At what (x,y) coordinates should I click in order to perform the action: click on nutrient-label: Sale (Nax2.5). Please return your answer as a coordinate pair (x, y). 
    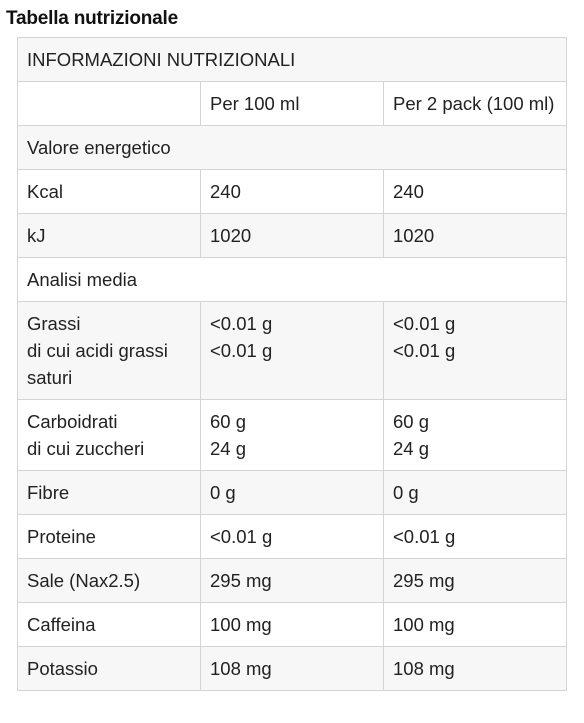
    Looking at the image, I should click on (109, 580).